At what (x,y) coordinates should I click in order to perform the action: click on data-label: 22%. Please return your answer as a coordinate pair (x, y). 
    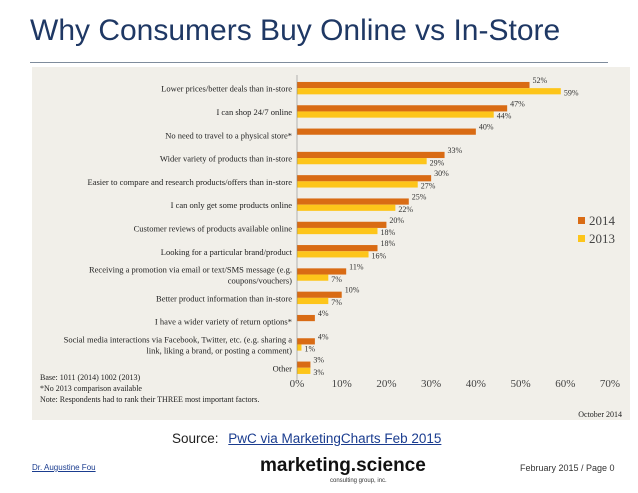
    Looking at the image, I should click on (405, 209).